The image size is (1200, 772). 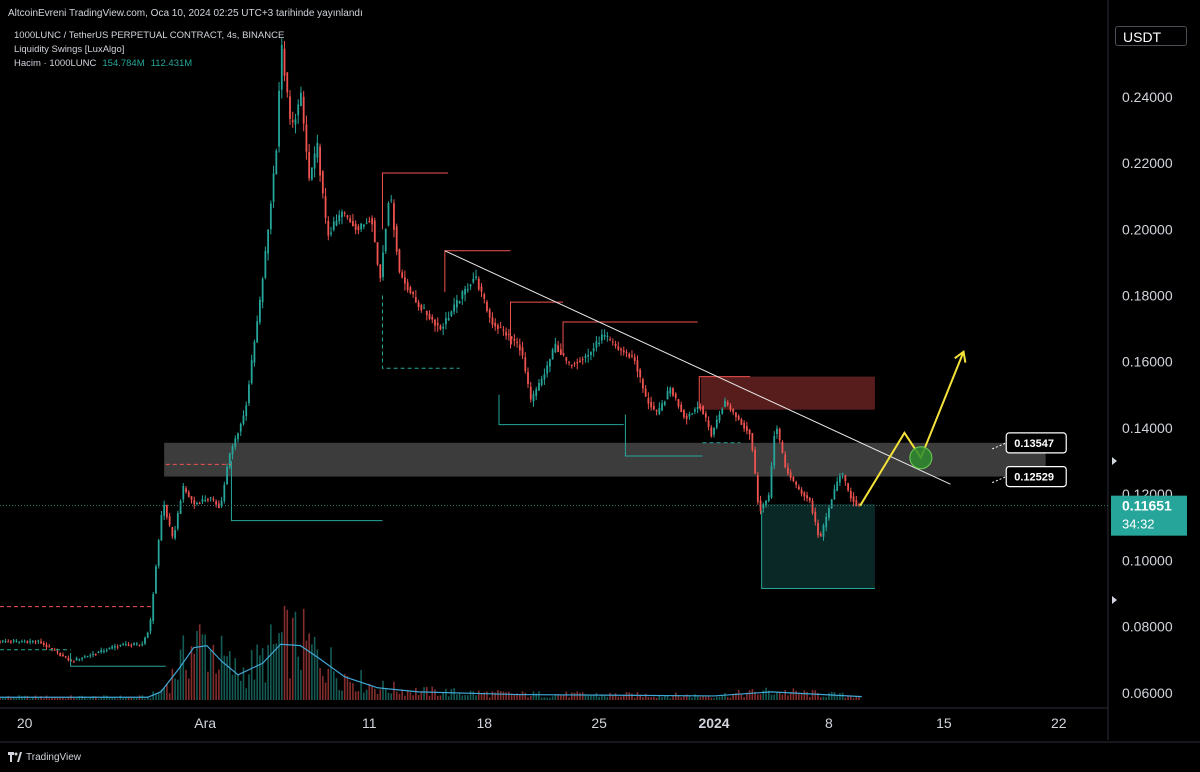 I want to click on liquidity-low-level, so click(x=561, y=410).